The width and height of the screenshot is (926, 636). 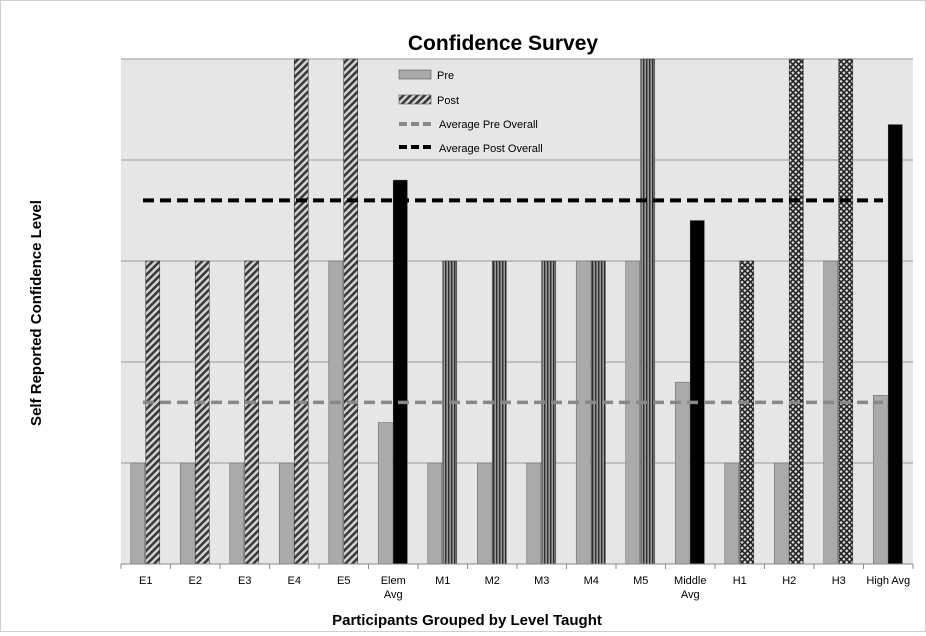 What do you see at coordinates (740, 581) in the screenshot?
I see `x-tick-label: H1` at bounding box center [740, 581].